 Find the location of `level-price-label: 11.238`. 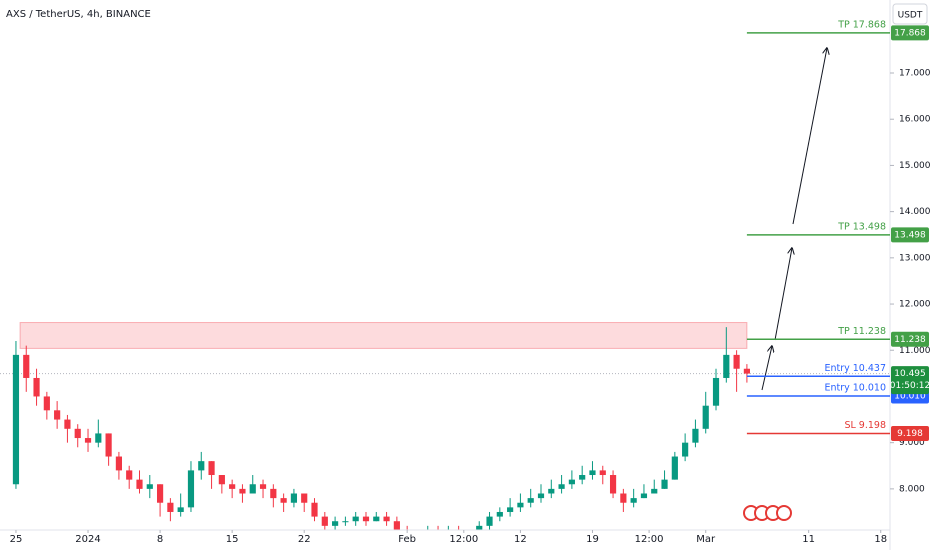

level-price-label: 11.238 is located at coordinates (910, 340).